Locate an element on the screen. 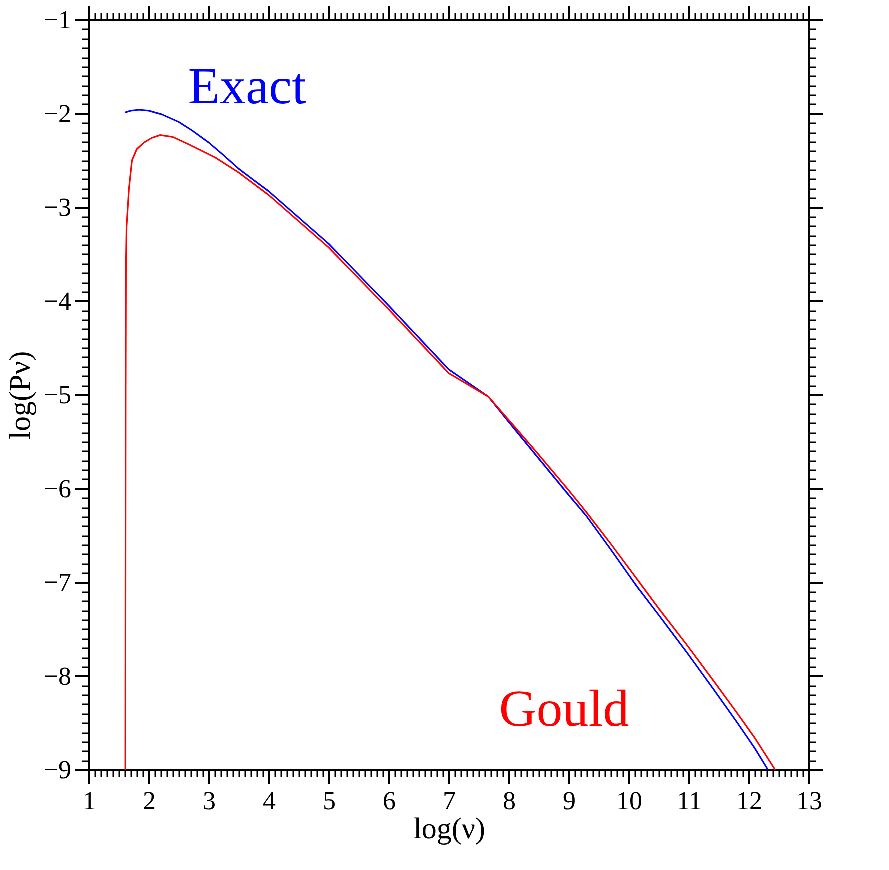  x-tick-label: 2 is located at coordinates (149, 801).